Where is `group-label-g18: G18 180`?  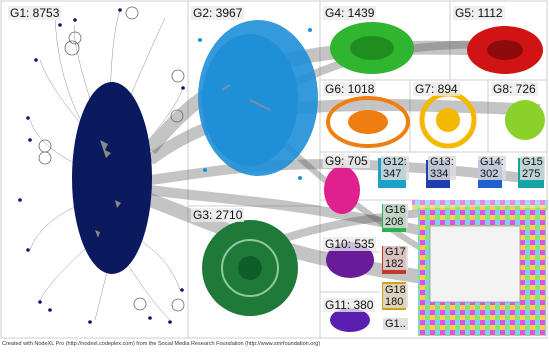 group-label-g18: G18 180 is located at coordinates (395, 296).